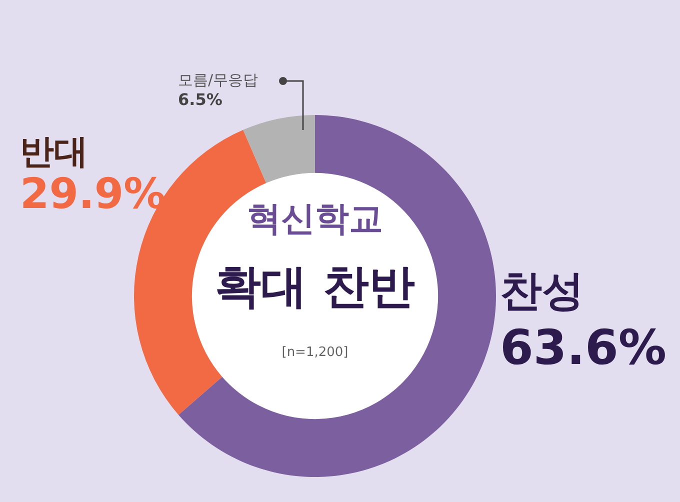 The height and width of the screenshot is (502, 680). Describe the element at coordinates (583, 348) in the screenshot. I see `data-label: 63.6%` at that location.